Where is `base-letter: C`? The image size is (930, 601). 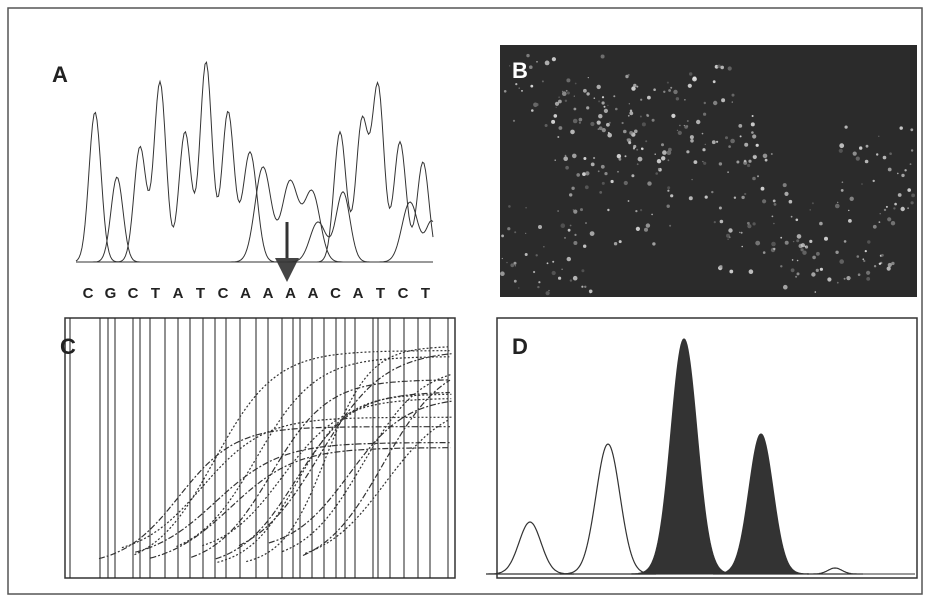
base-letter: C is located at coordinates (335, 293).